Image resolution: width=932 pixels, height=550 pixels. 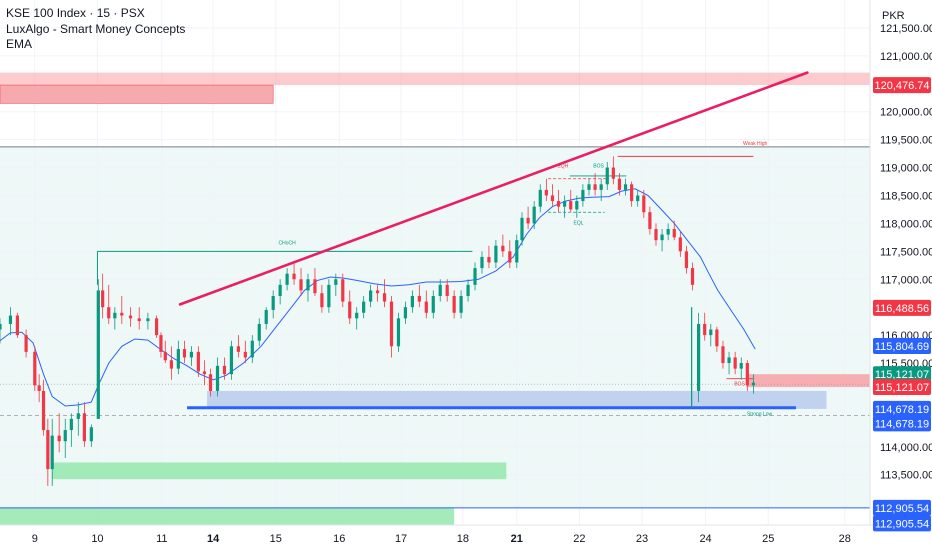 What do you see at coordinates (906, 196) in the screenshot?
I see `tick-label-y: 118,500.00` at bounding box center [906, 196].